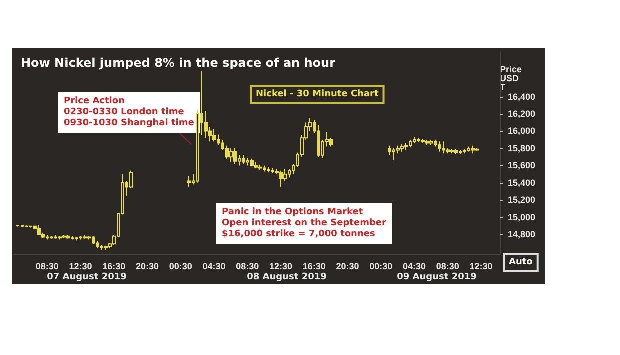 Image resolution: width=620 pixels, height=355 pixels. What do you see at coordinates (521, 263) in the screenshot?
I see `text: Auto` at bounding box center [521, 263].